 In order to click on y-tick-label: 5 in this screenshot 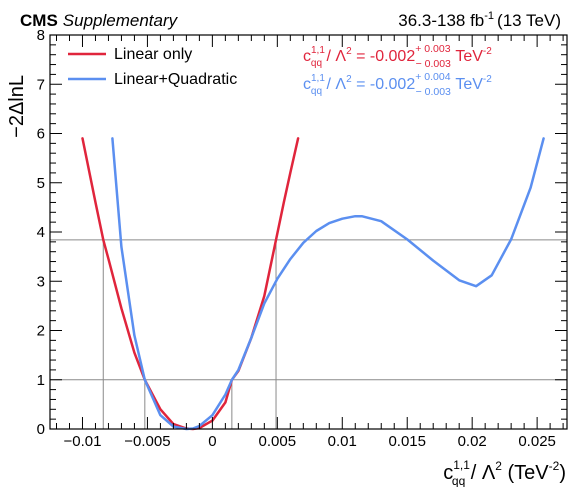, I will do `click(41, 183)`.